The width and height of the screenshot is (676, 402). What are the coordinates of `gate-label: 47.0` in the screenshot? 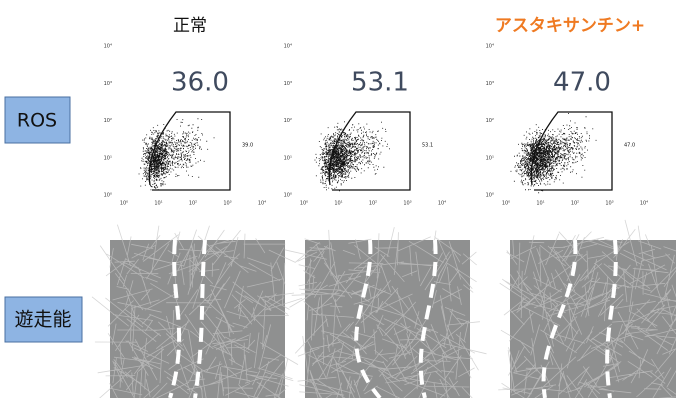 It's located at (629, 146).